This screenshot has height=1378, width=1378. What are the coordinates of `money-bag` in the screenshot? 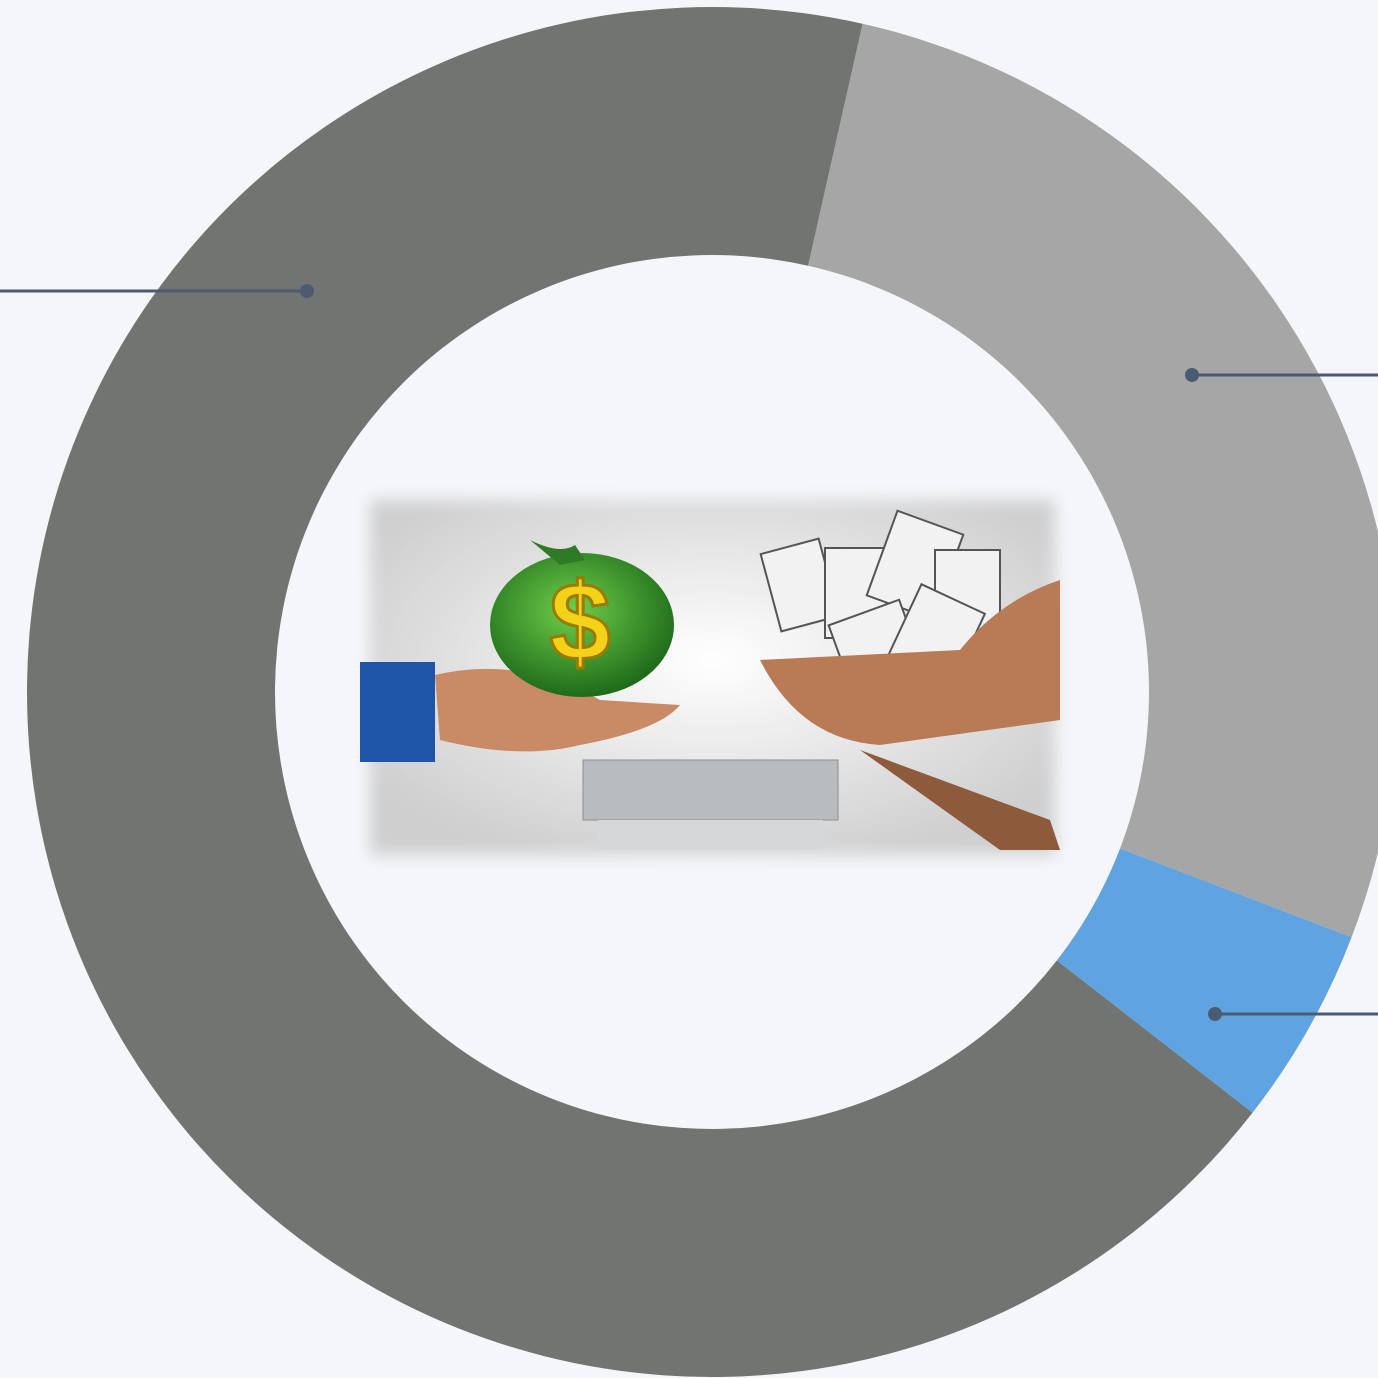 It's located at (582, 625).